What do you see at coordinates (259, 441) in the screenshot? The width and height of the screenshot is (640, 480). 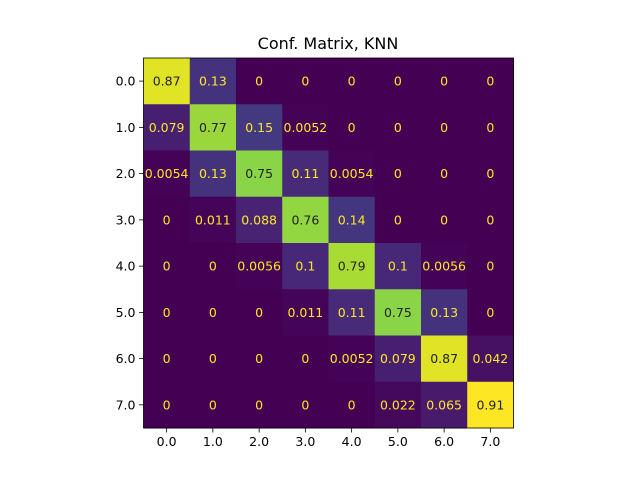 I see `x-tick-label: 2.0` at bounding box center [259, 441].